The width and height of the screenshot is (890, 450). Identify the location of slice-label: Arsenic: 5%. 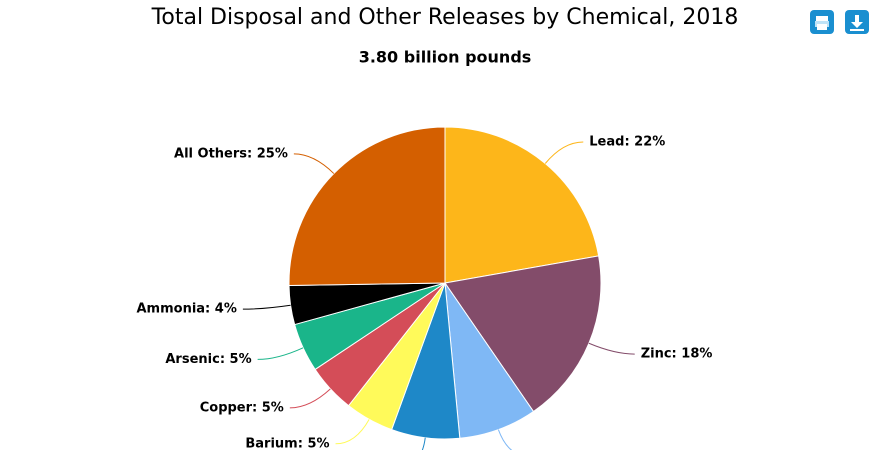
(208, 359).